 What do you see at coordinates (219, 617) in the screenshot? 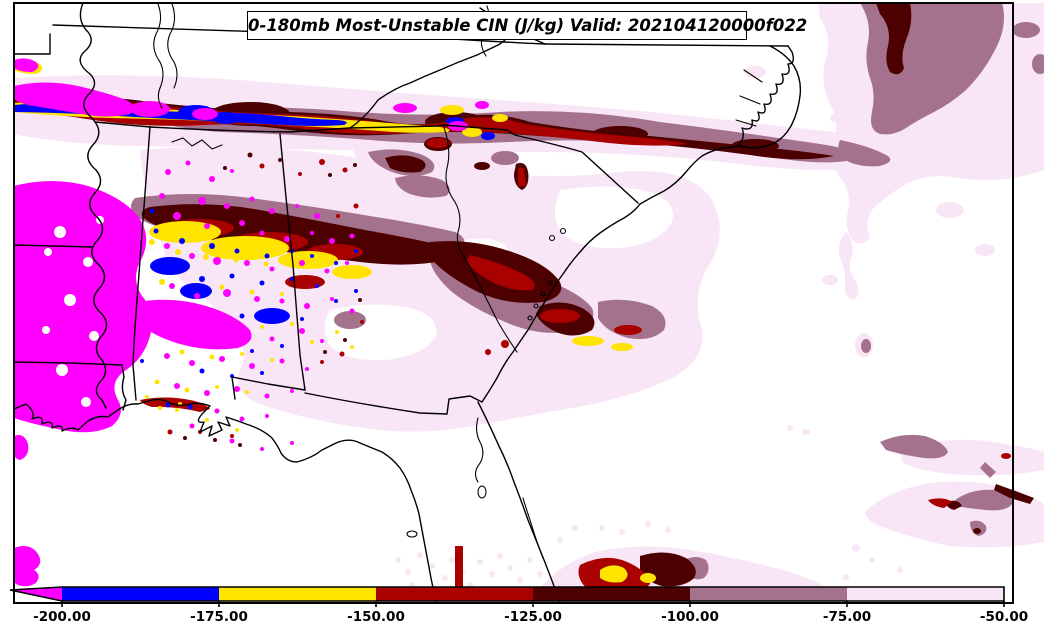
I see `colorbar-tick-label: -175.00` at bounding box center [219, 617].